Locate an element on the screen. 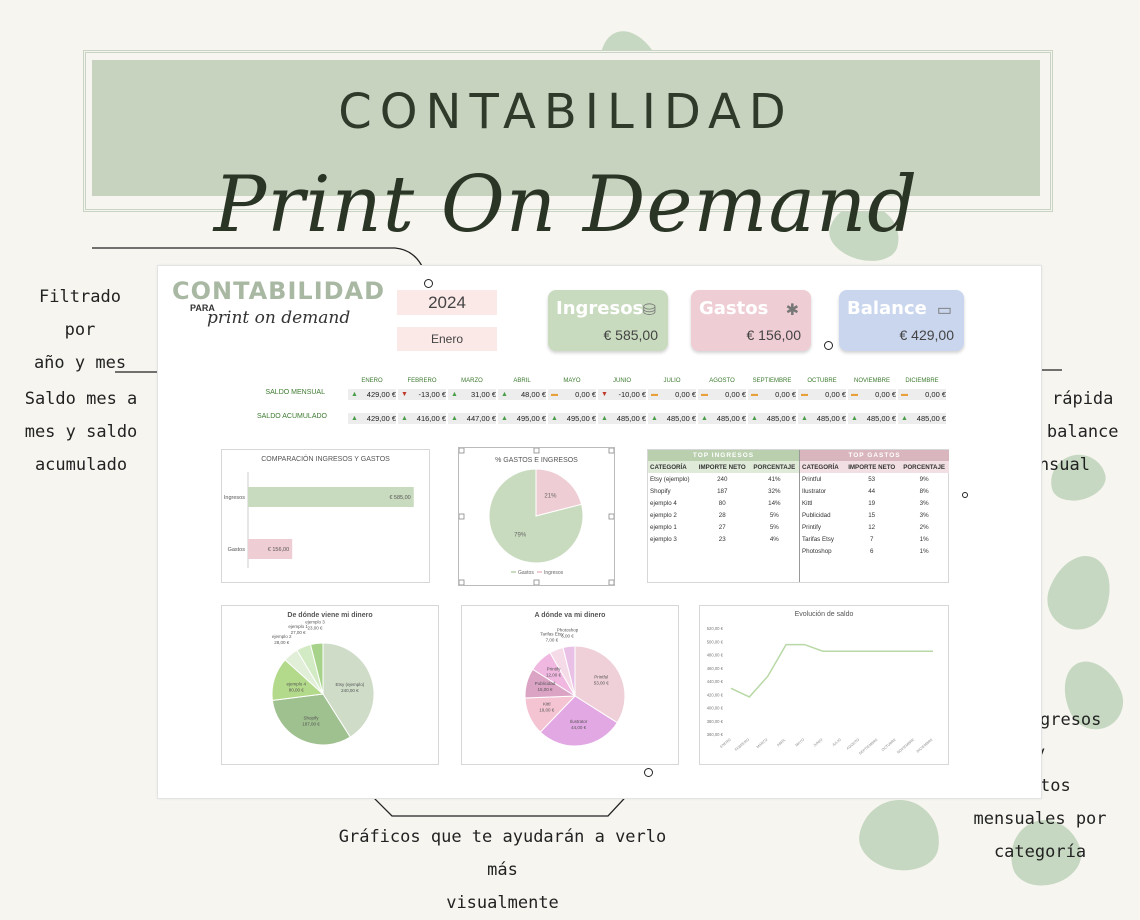  month-header: FEBRERO is located at coordinates (422, 381).